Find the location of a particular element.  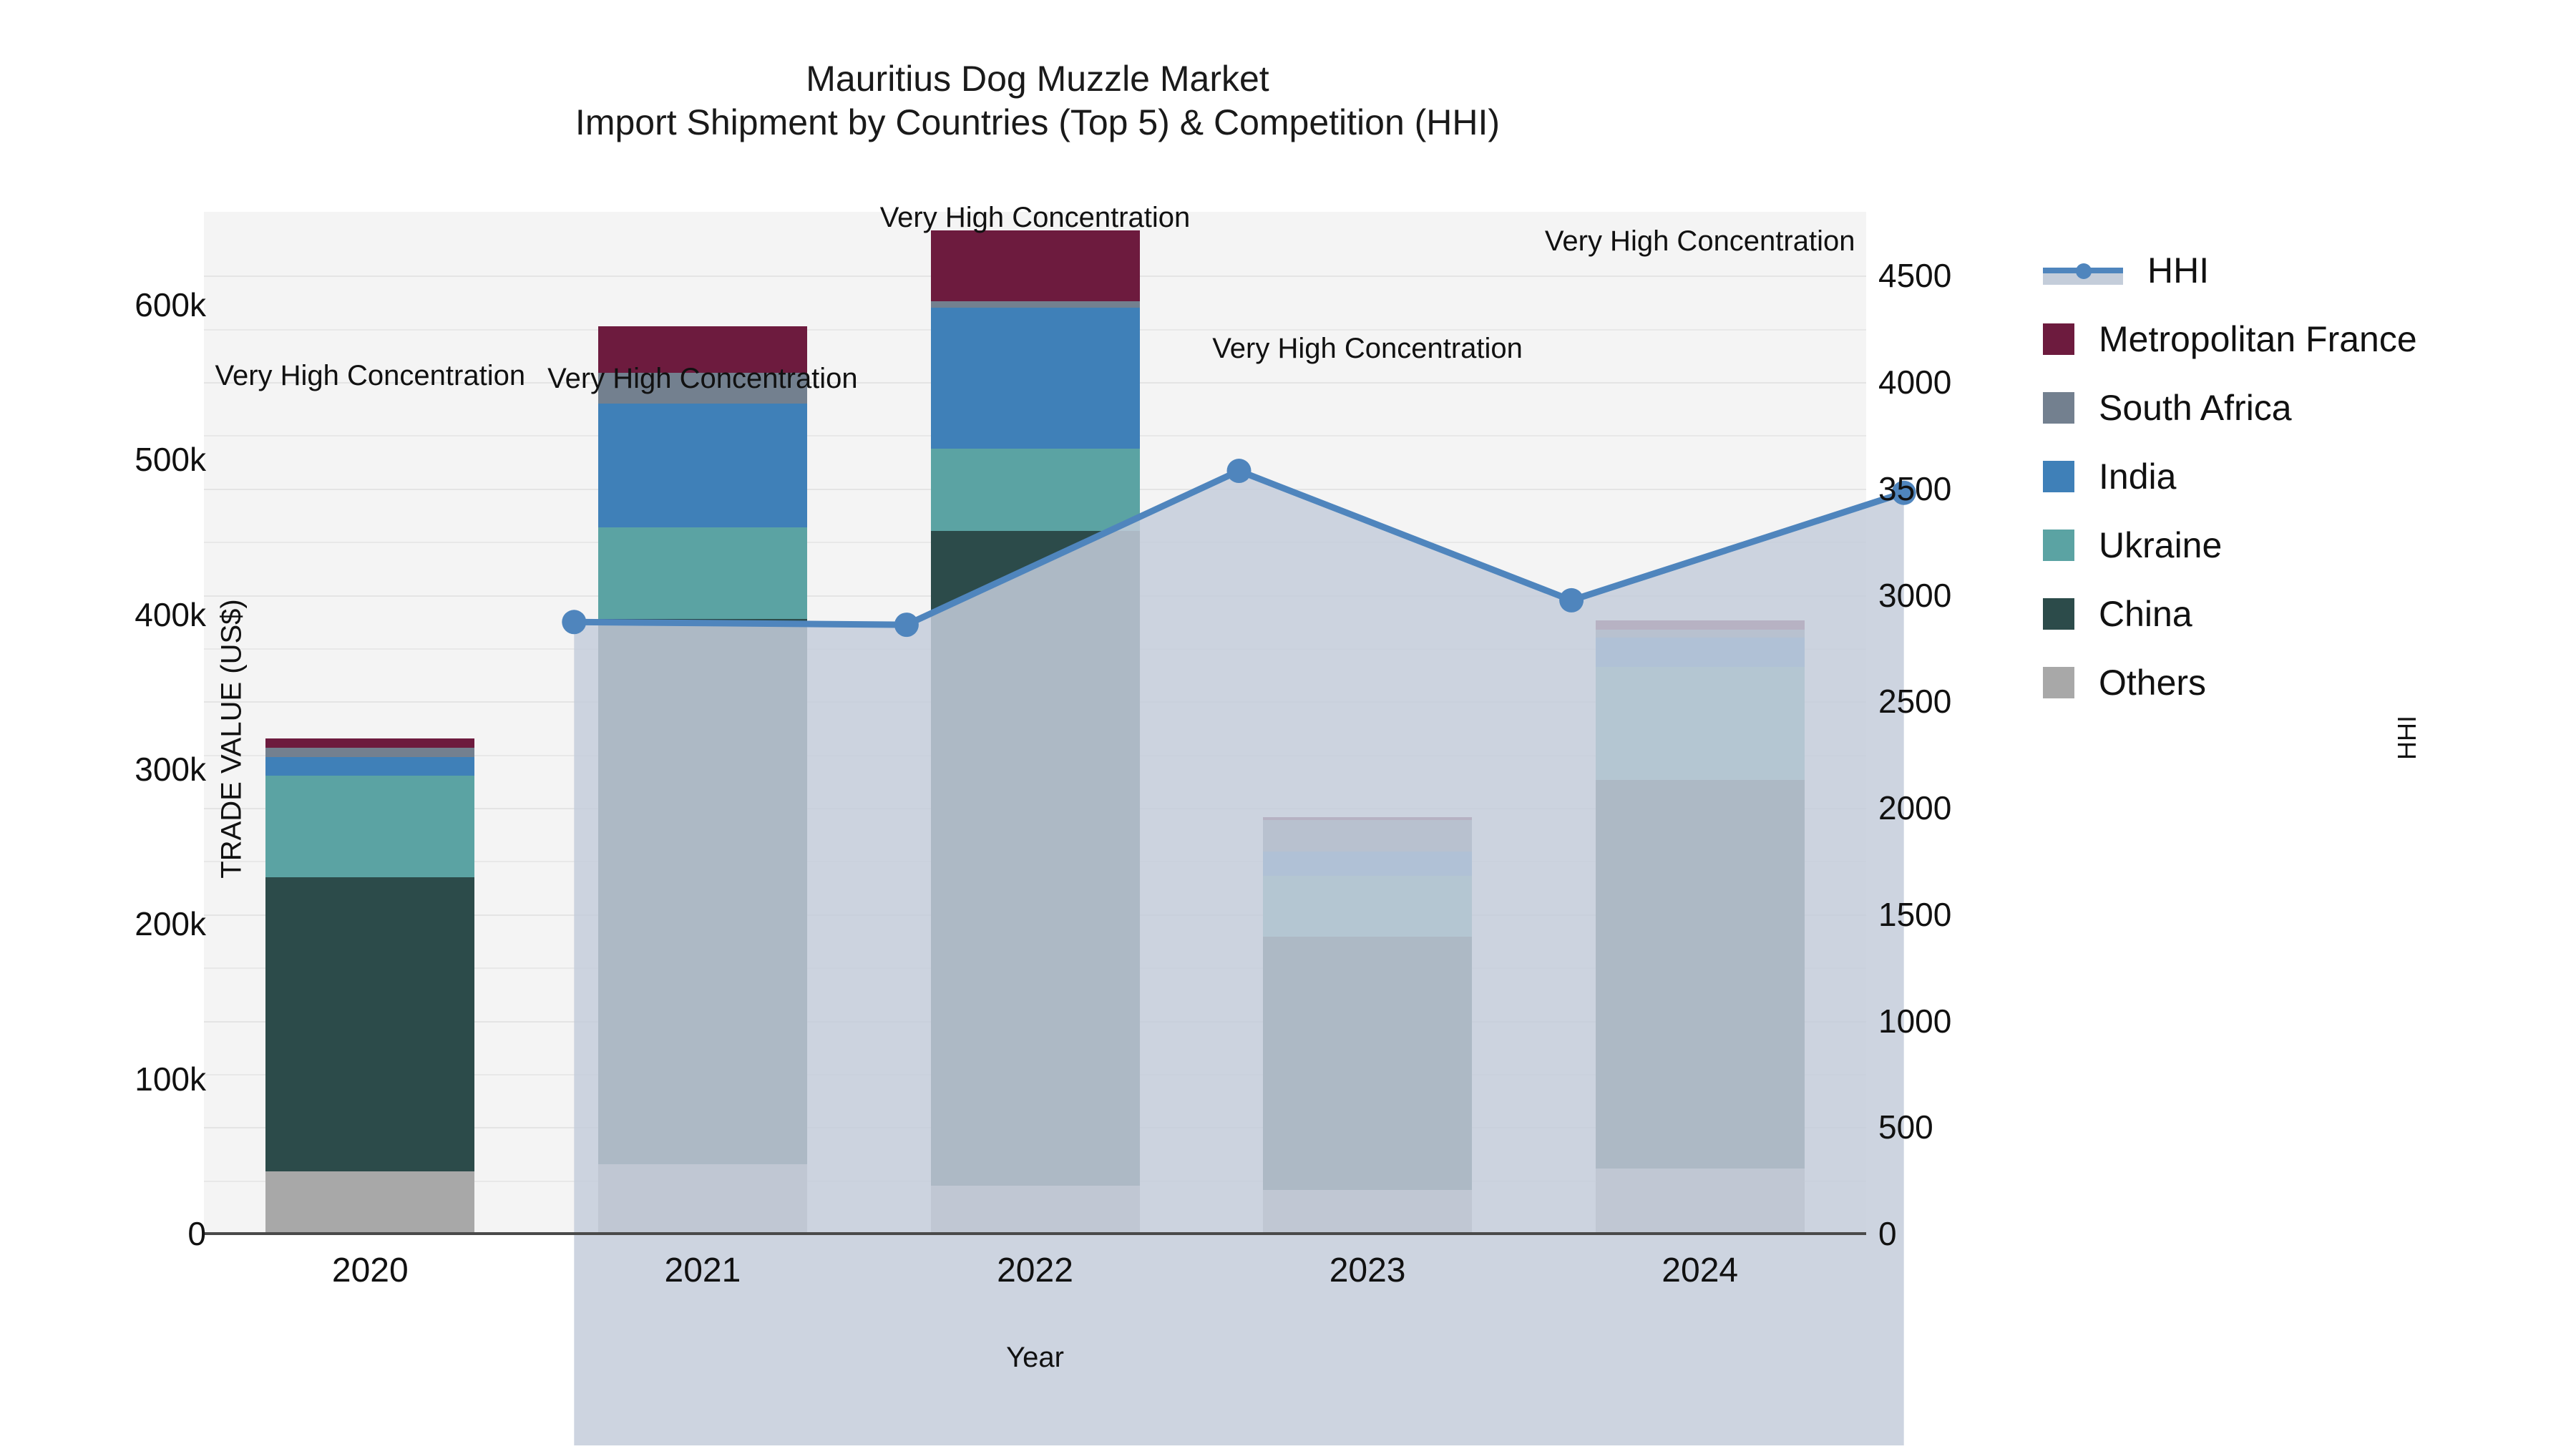

y-tick-left-100k: 100k is located at coordinates (170, 1079).